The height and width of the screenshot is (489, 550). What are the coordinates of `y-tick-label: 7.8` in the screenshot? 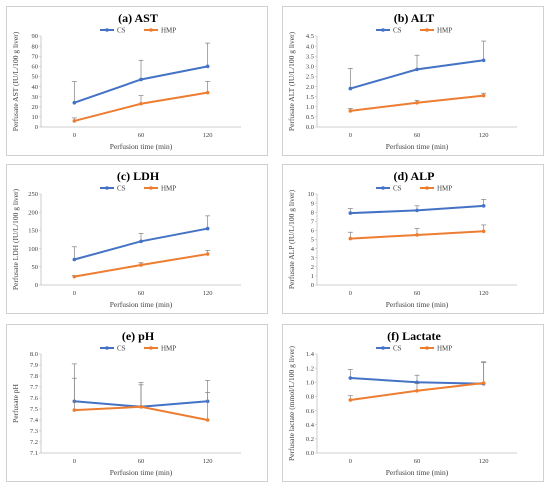 It's located at (34, 376).